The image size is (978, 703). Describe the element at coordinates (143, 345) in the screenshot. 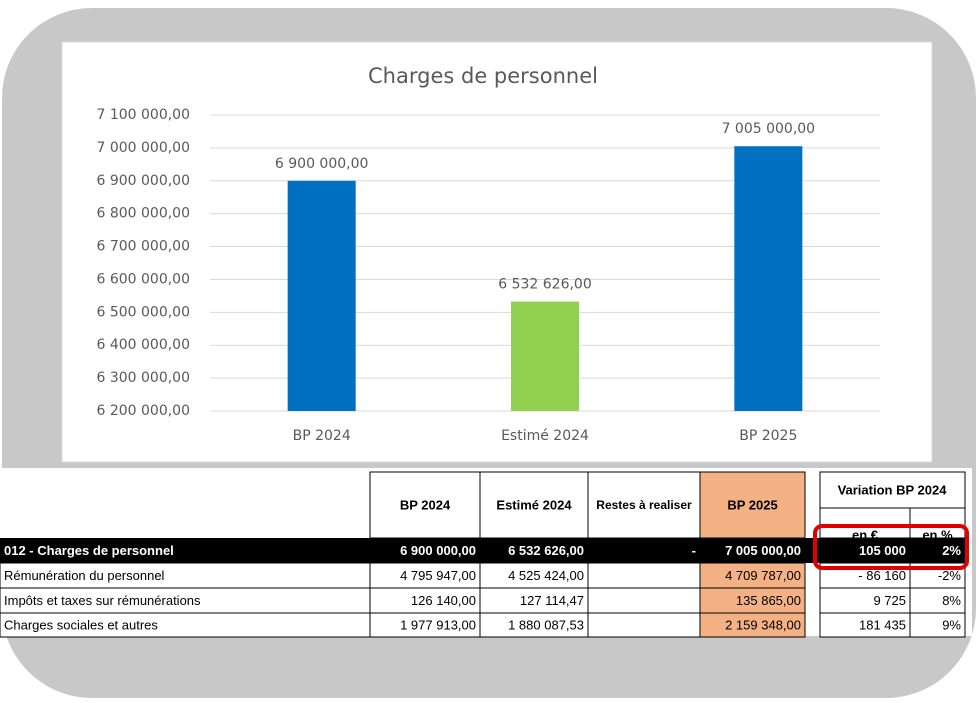

I see `y-tick-label: 6 400 000,00` at that location.